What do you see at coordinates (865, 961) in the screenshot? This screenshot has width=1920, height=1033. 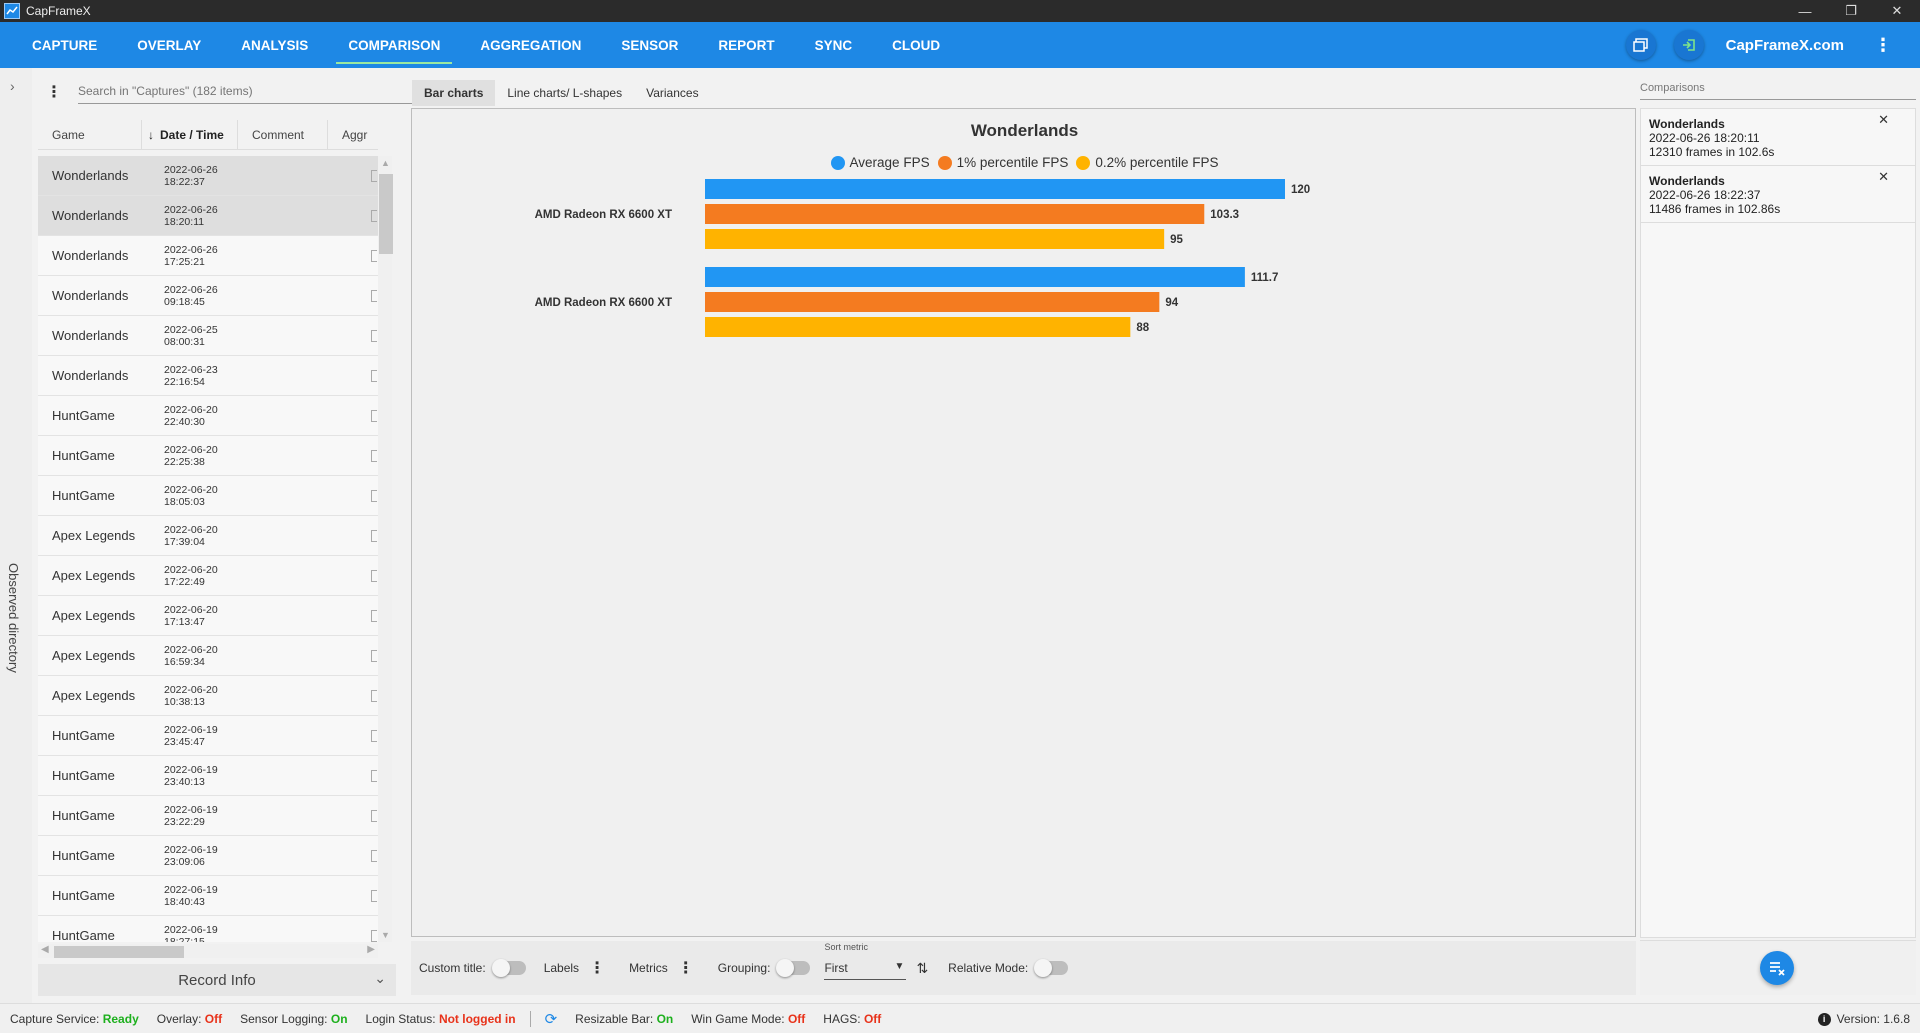 I see `sort-metric-select: Sort metric First ▼` at bounding box center [865, 961].